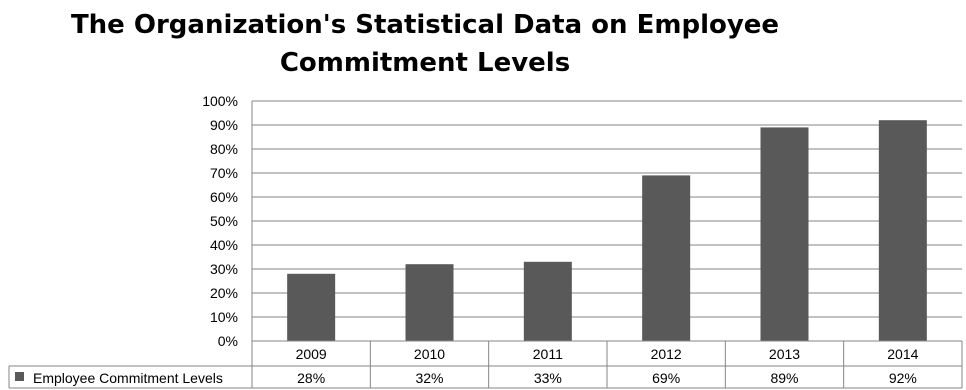  I want to click on data-label: 33%, so click(548, 378).